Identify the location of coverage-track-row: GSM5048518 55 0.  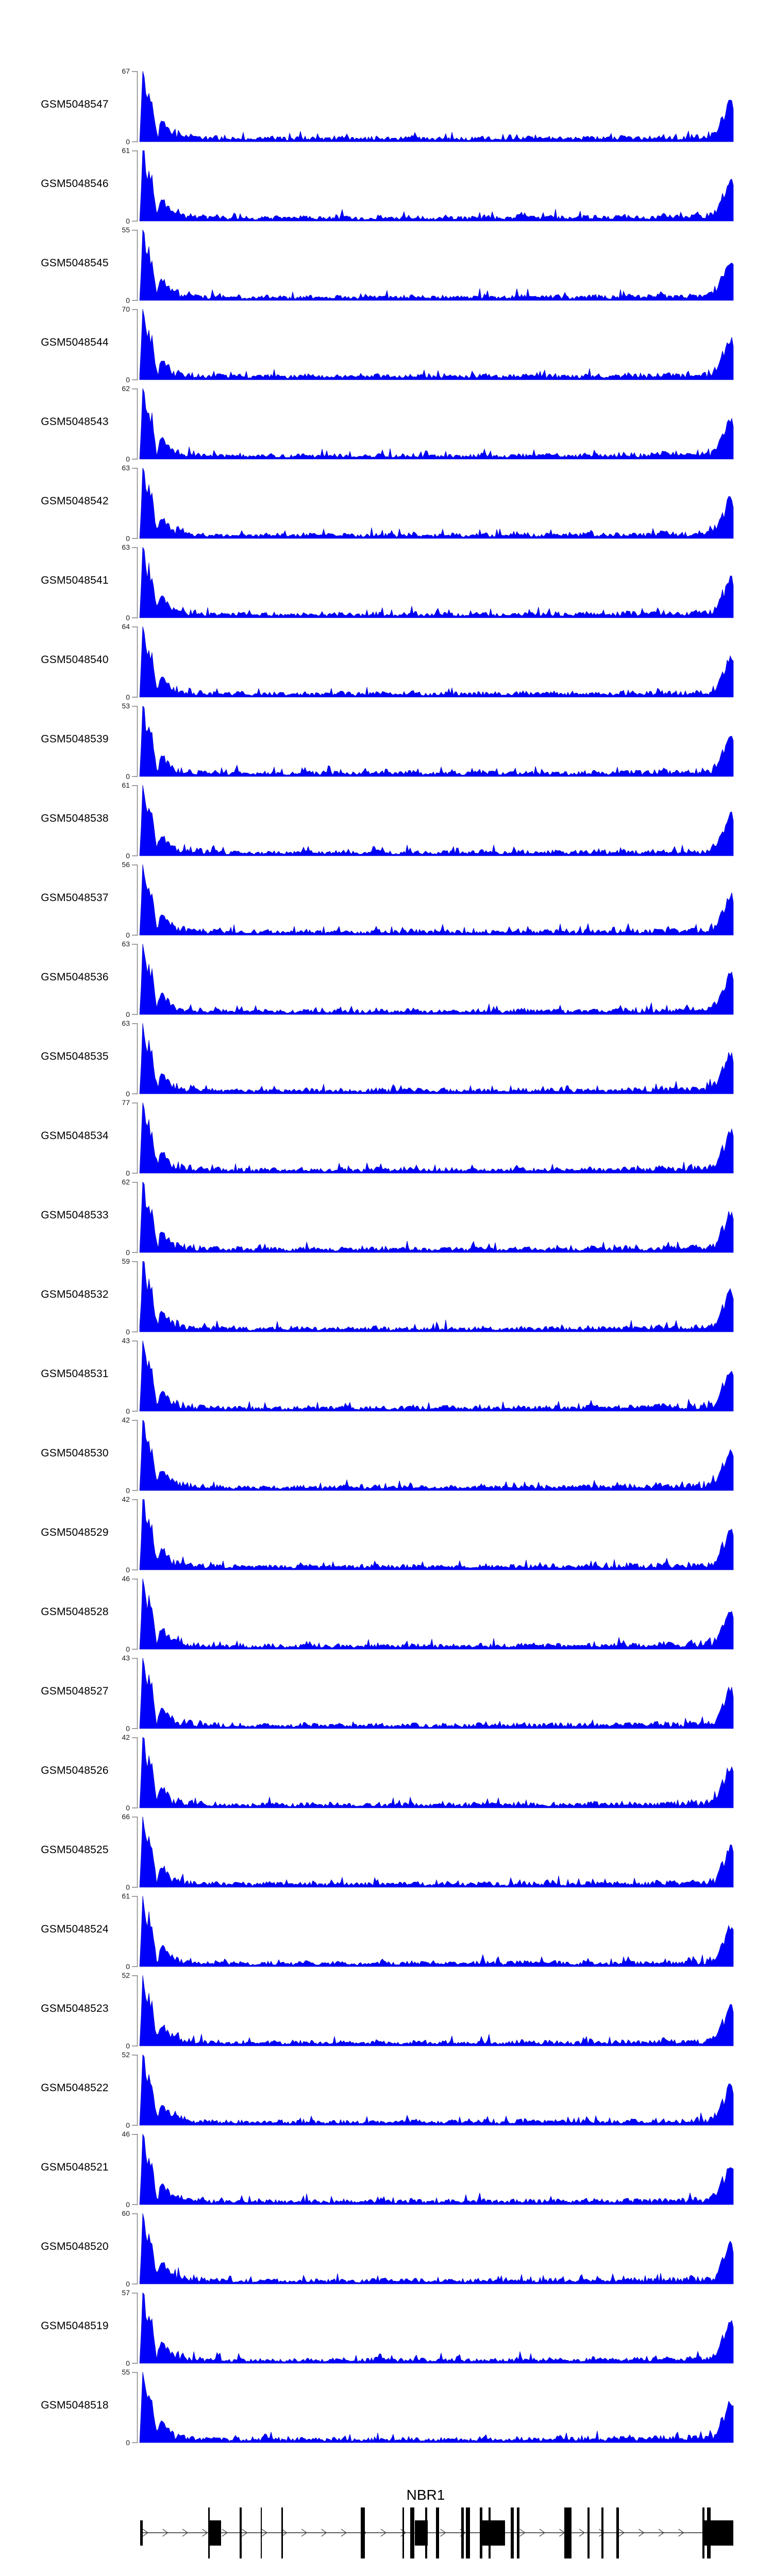
(386, 2409).